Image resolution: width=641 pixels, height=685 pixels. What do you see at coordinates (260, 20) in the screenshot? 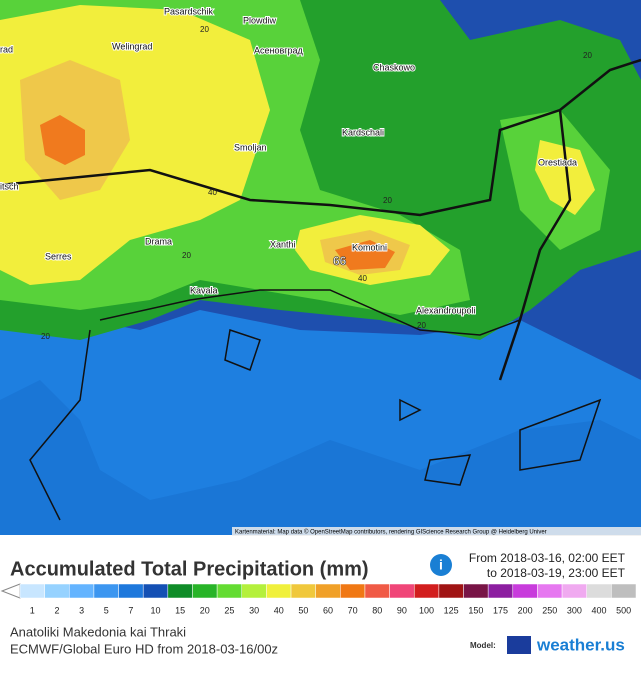
I see `place-label: Plowdiw` at bounding box center [260, 20].